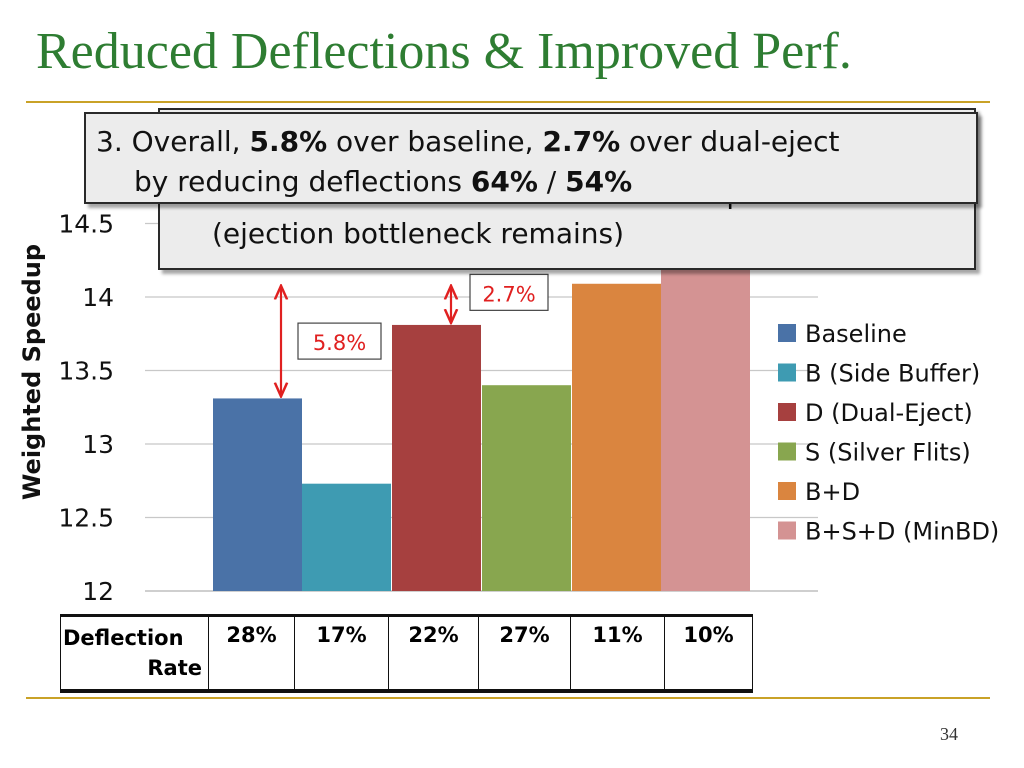  I want to click on deflection-rate-table: Deflection Rate 28% 17% 22% 27% 11% 10%, so click(406, 653).